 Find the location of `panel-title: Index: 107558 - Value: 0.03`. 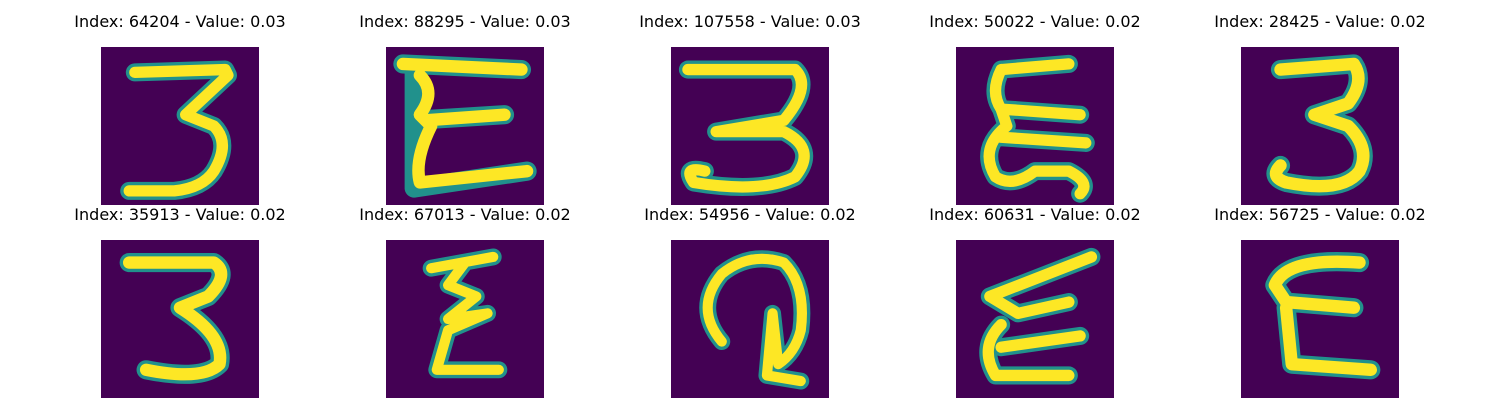

panel-title: Index: 107558 - Value: 0.03 is located at coordinates (750, 21).